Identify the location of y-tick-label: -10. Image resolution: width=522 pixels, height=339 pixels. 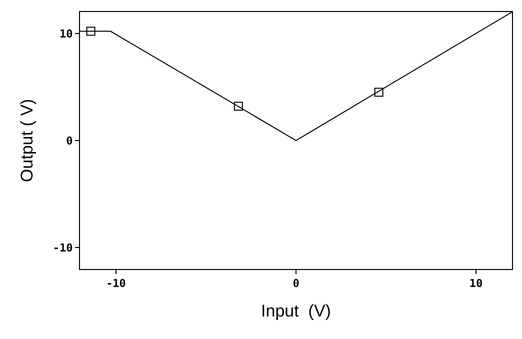
(62, 247).